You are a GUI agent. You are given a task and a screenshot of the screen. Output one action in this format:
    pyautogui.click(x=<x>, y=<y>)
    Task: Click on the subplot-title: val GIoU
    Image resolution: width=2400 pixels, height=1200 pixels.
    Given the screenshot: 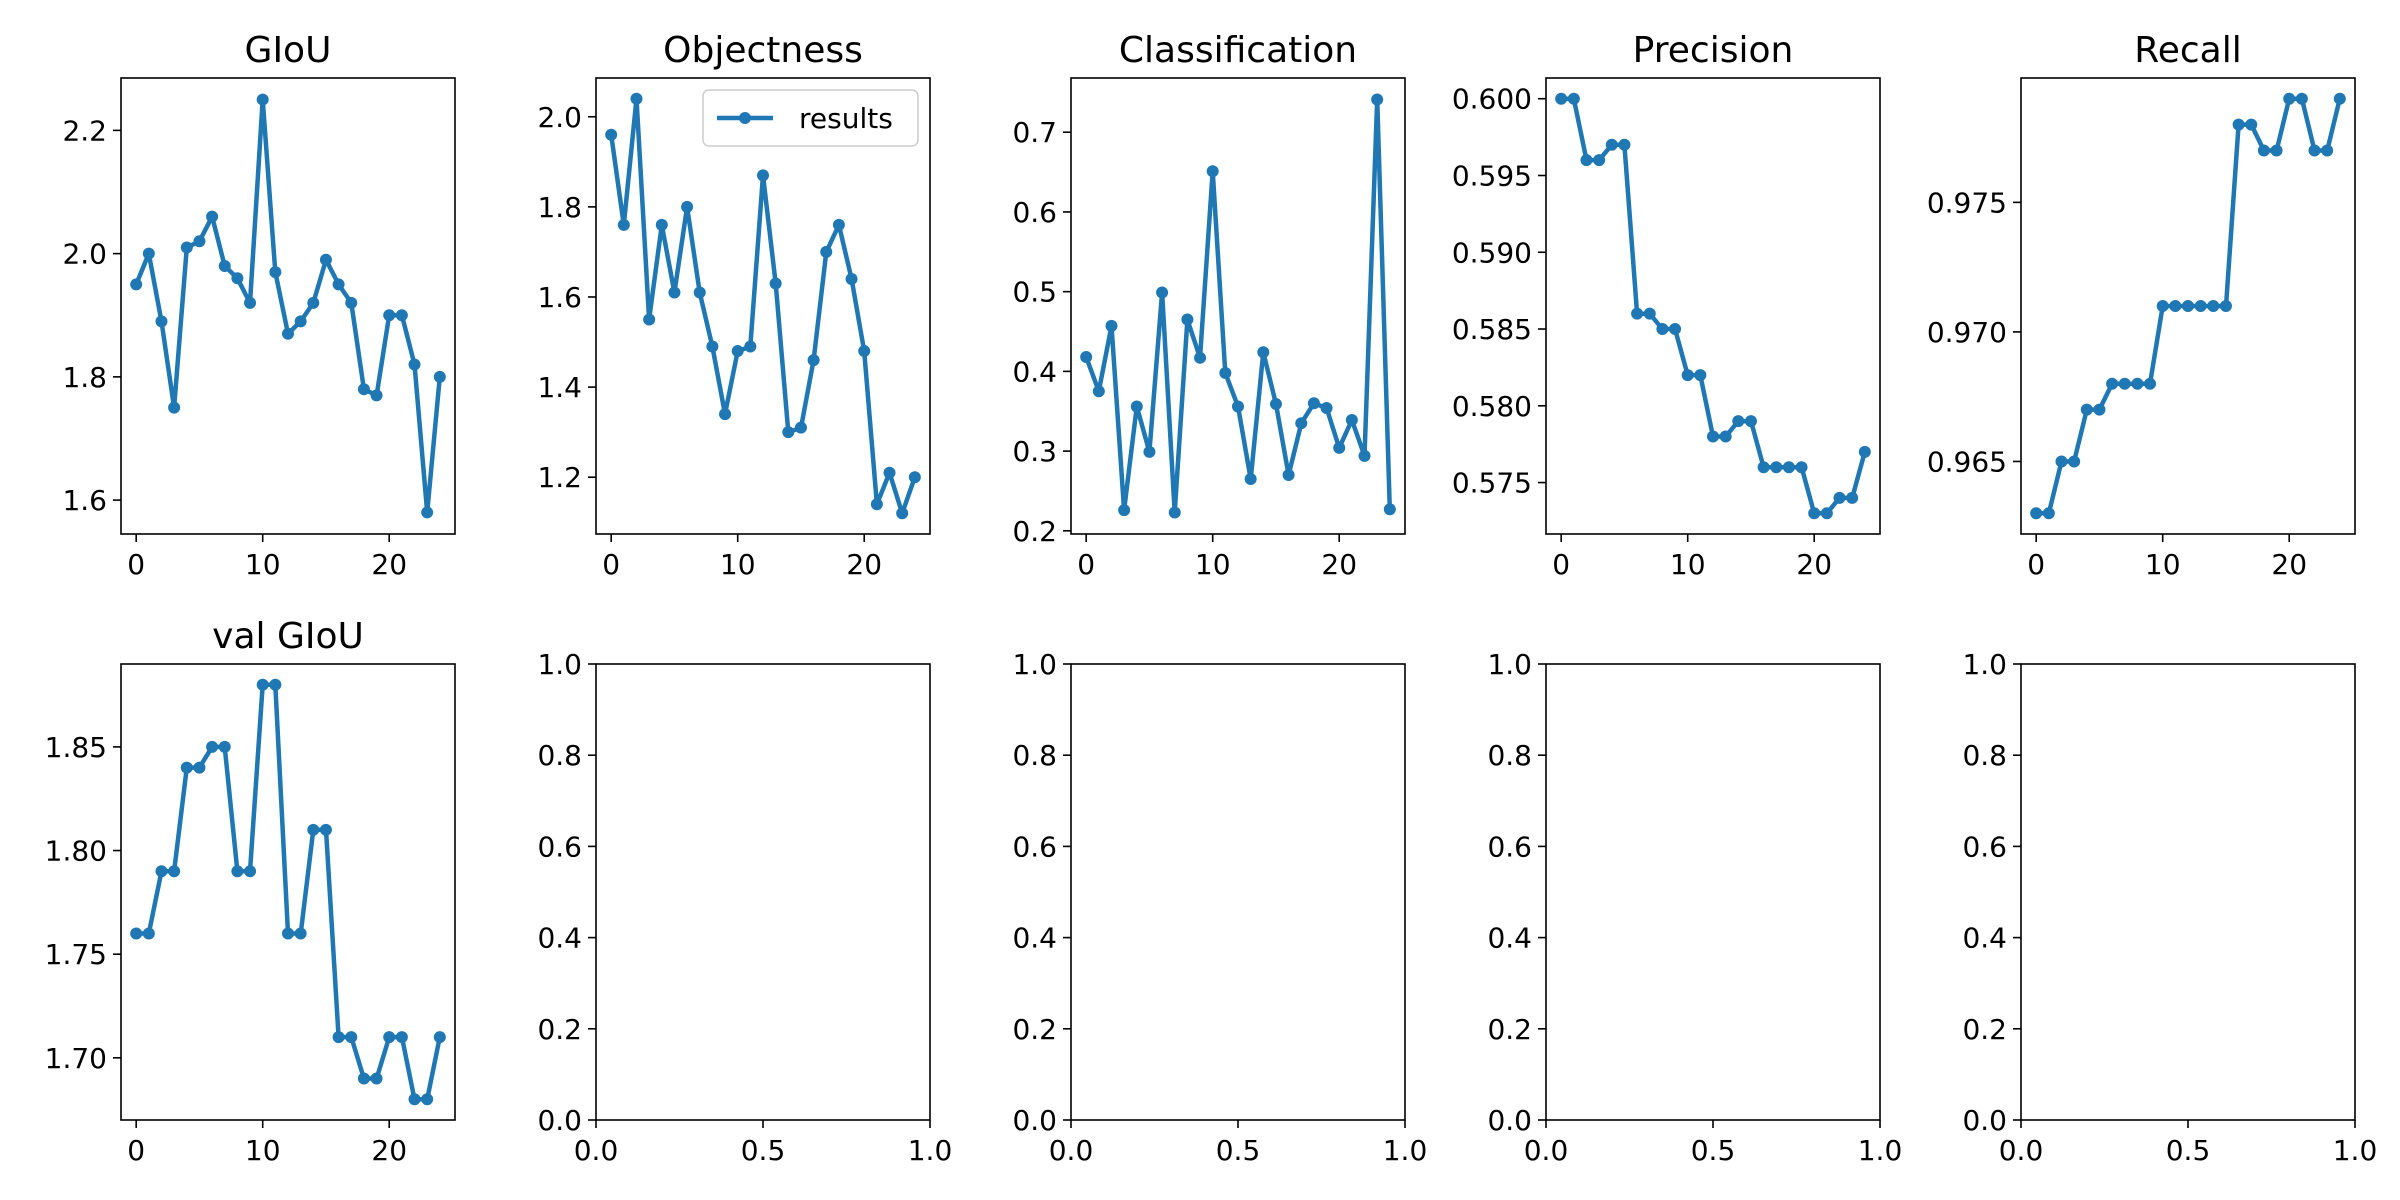 What is the action you would take?
    pyautogui.click(x=288, y=636)
    